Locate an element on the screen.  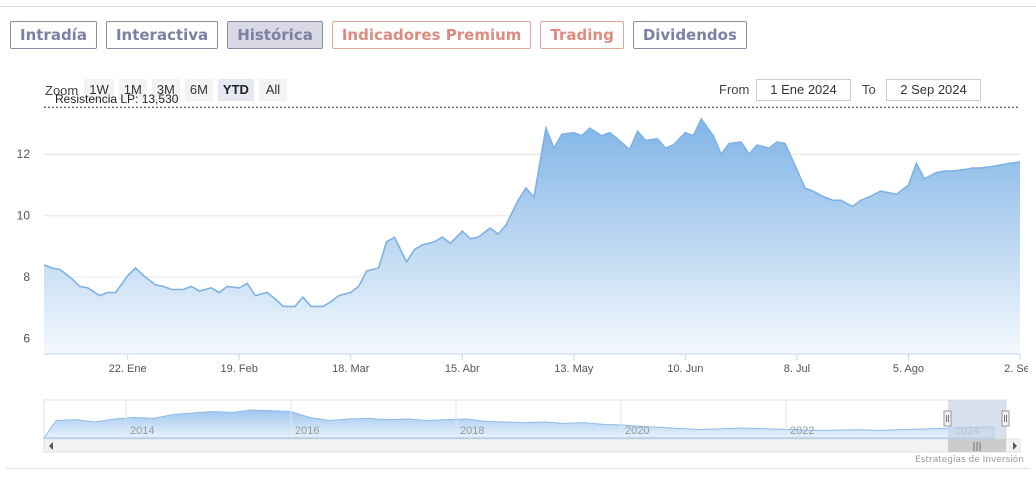
y-tick-label: 8 is located at coordinates (26, 277).